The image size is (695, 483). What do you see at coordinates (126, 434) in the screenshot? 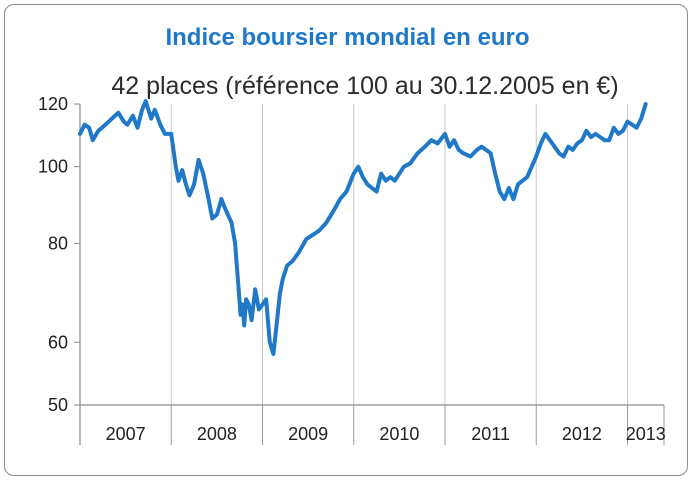
I see `x-tick-label: 2007` at bounding box center [126, 434].